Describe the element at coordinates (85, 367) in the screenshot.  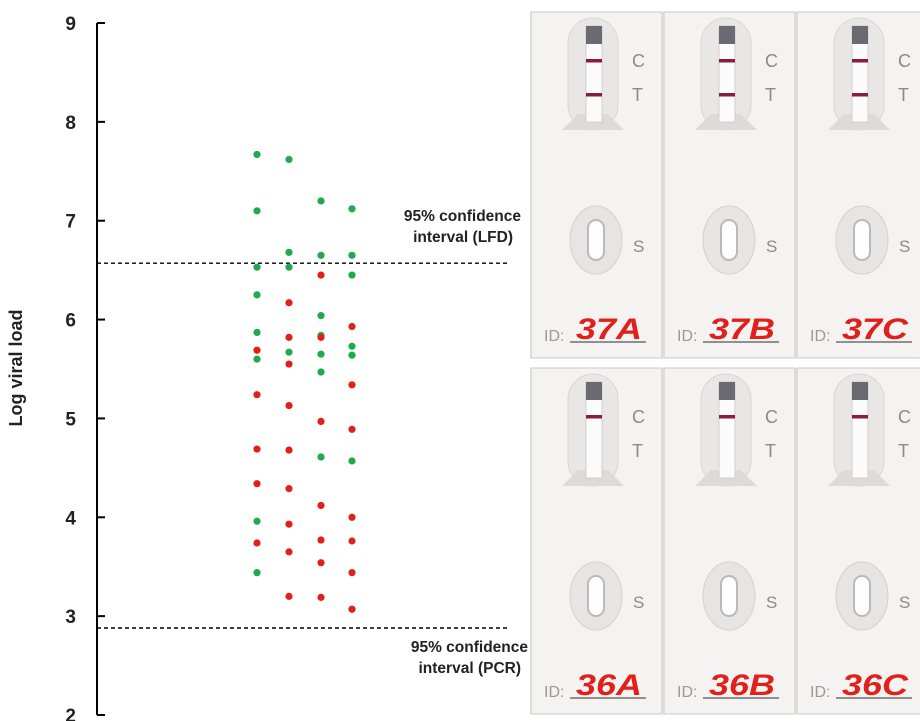
I see `y-ticks: 2 3 4 5 6 7 8 9` at that location.